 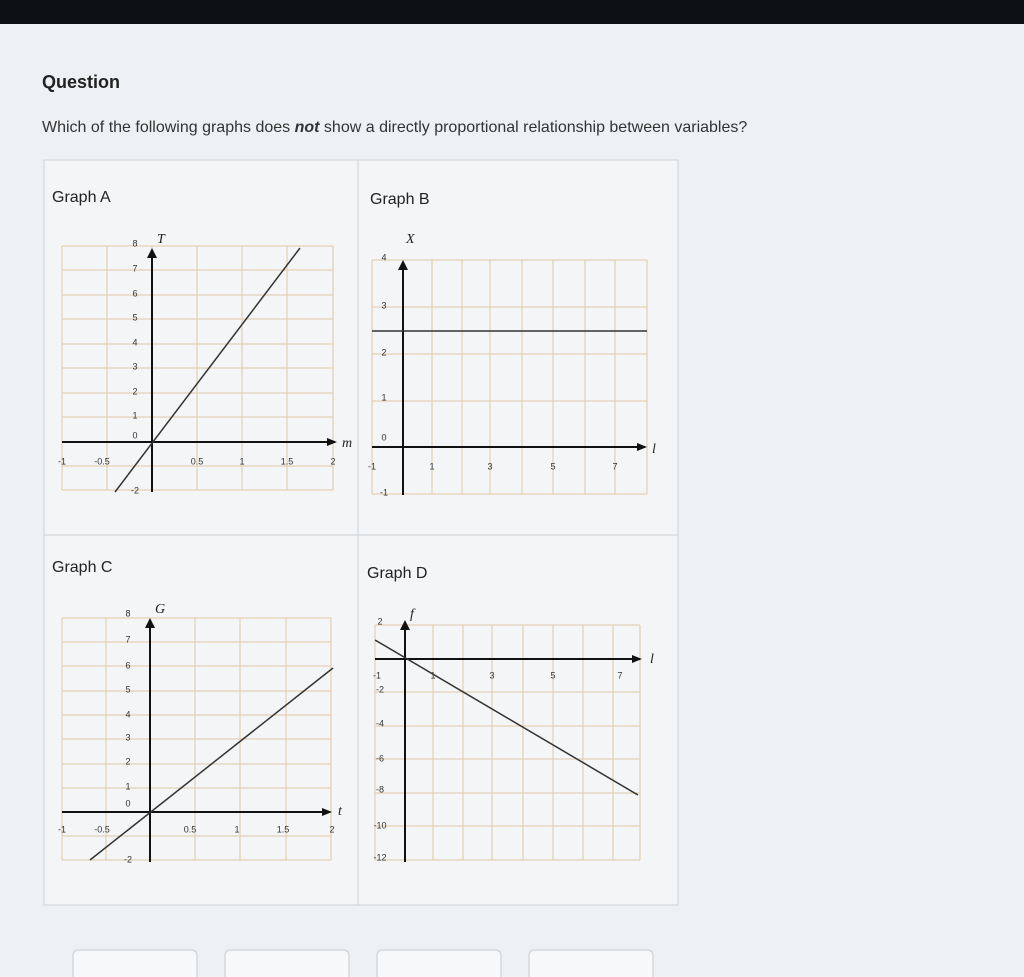 What do you see at coordinates (384, 492) in the screenshot?
I see `y-tick-label: -1` at bounding box center [384, 492].